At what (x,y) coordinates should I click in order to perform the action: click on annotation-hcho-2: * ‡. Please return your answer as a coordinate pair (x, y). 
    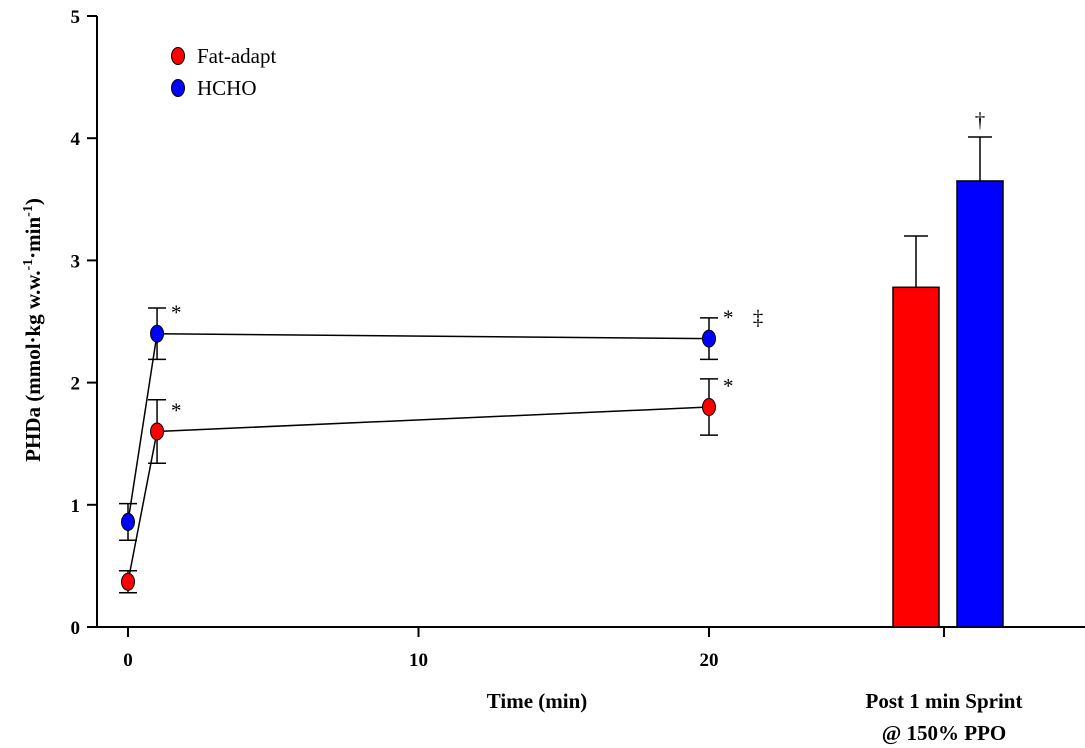
    Looking at the image, I should click on (743, 318).